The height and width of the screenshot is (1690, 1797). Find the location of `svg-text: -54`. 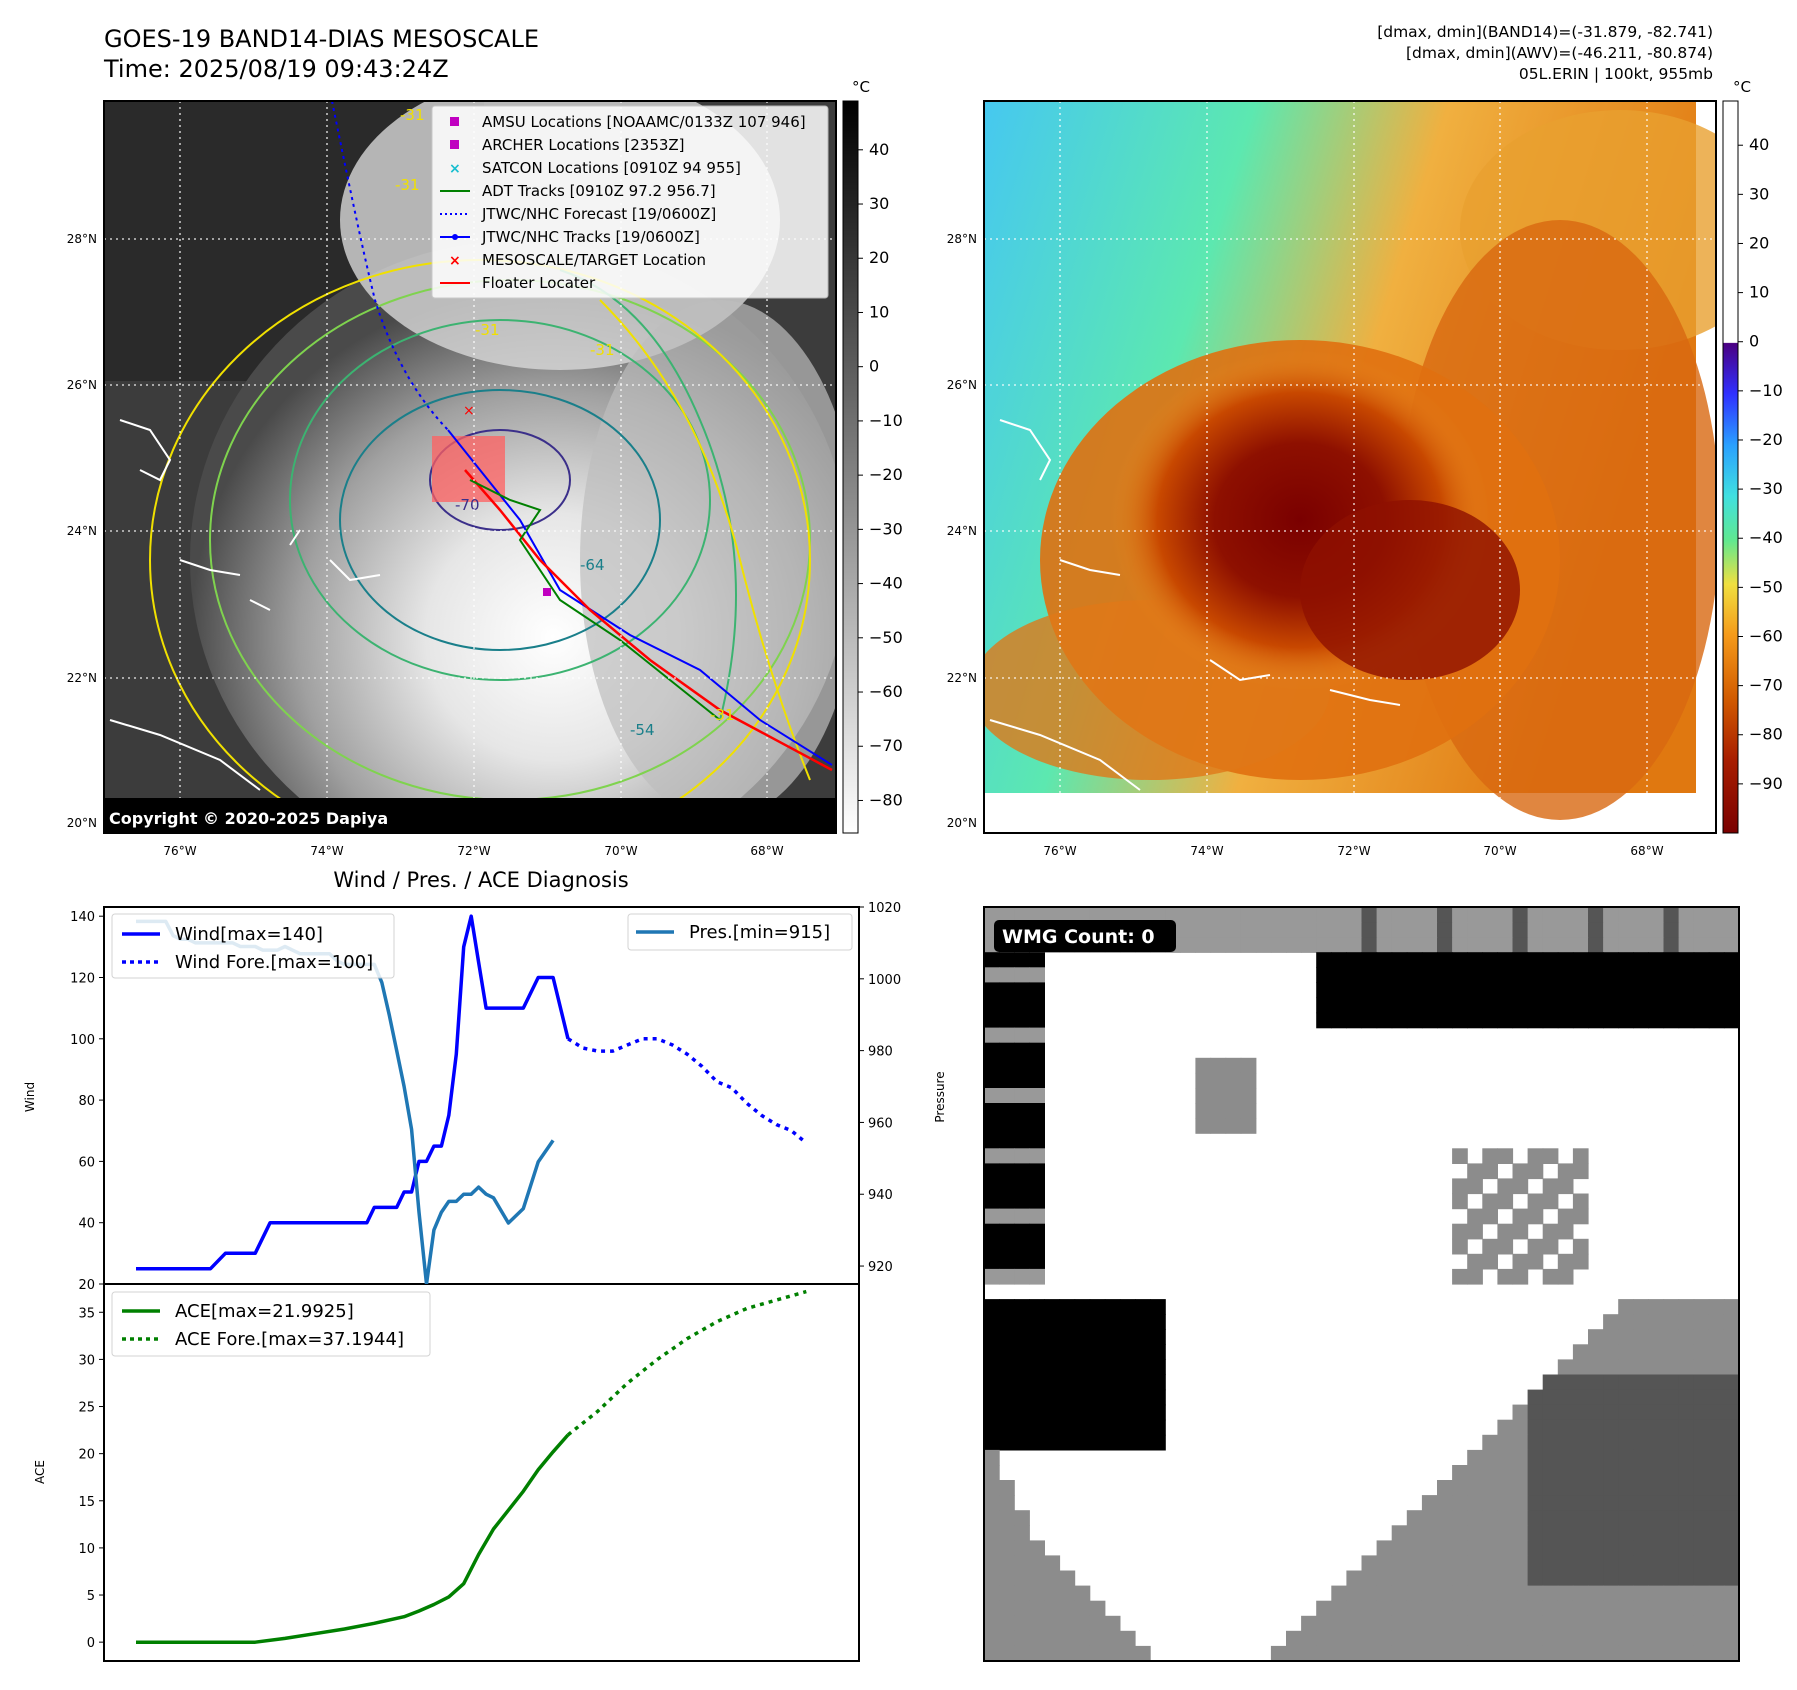

svg-text: -54 is located at coordinates (642, 730).